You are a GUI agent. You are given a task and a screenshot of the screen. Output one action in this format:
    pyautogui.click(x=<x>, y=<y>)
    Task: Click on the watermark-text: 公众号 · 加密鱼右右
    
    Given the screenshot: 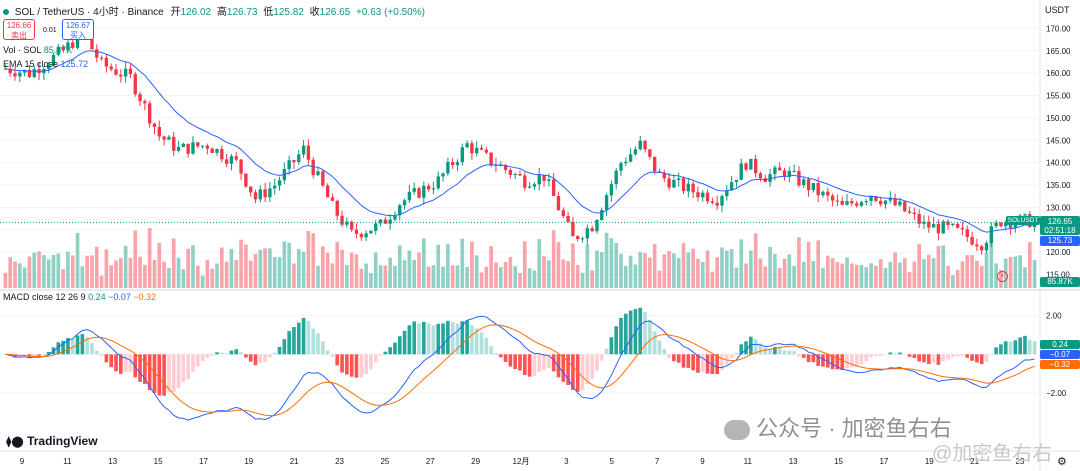 What is the action you would take?
    pyautogui.click(x=854, y=428)
    